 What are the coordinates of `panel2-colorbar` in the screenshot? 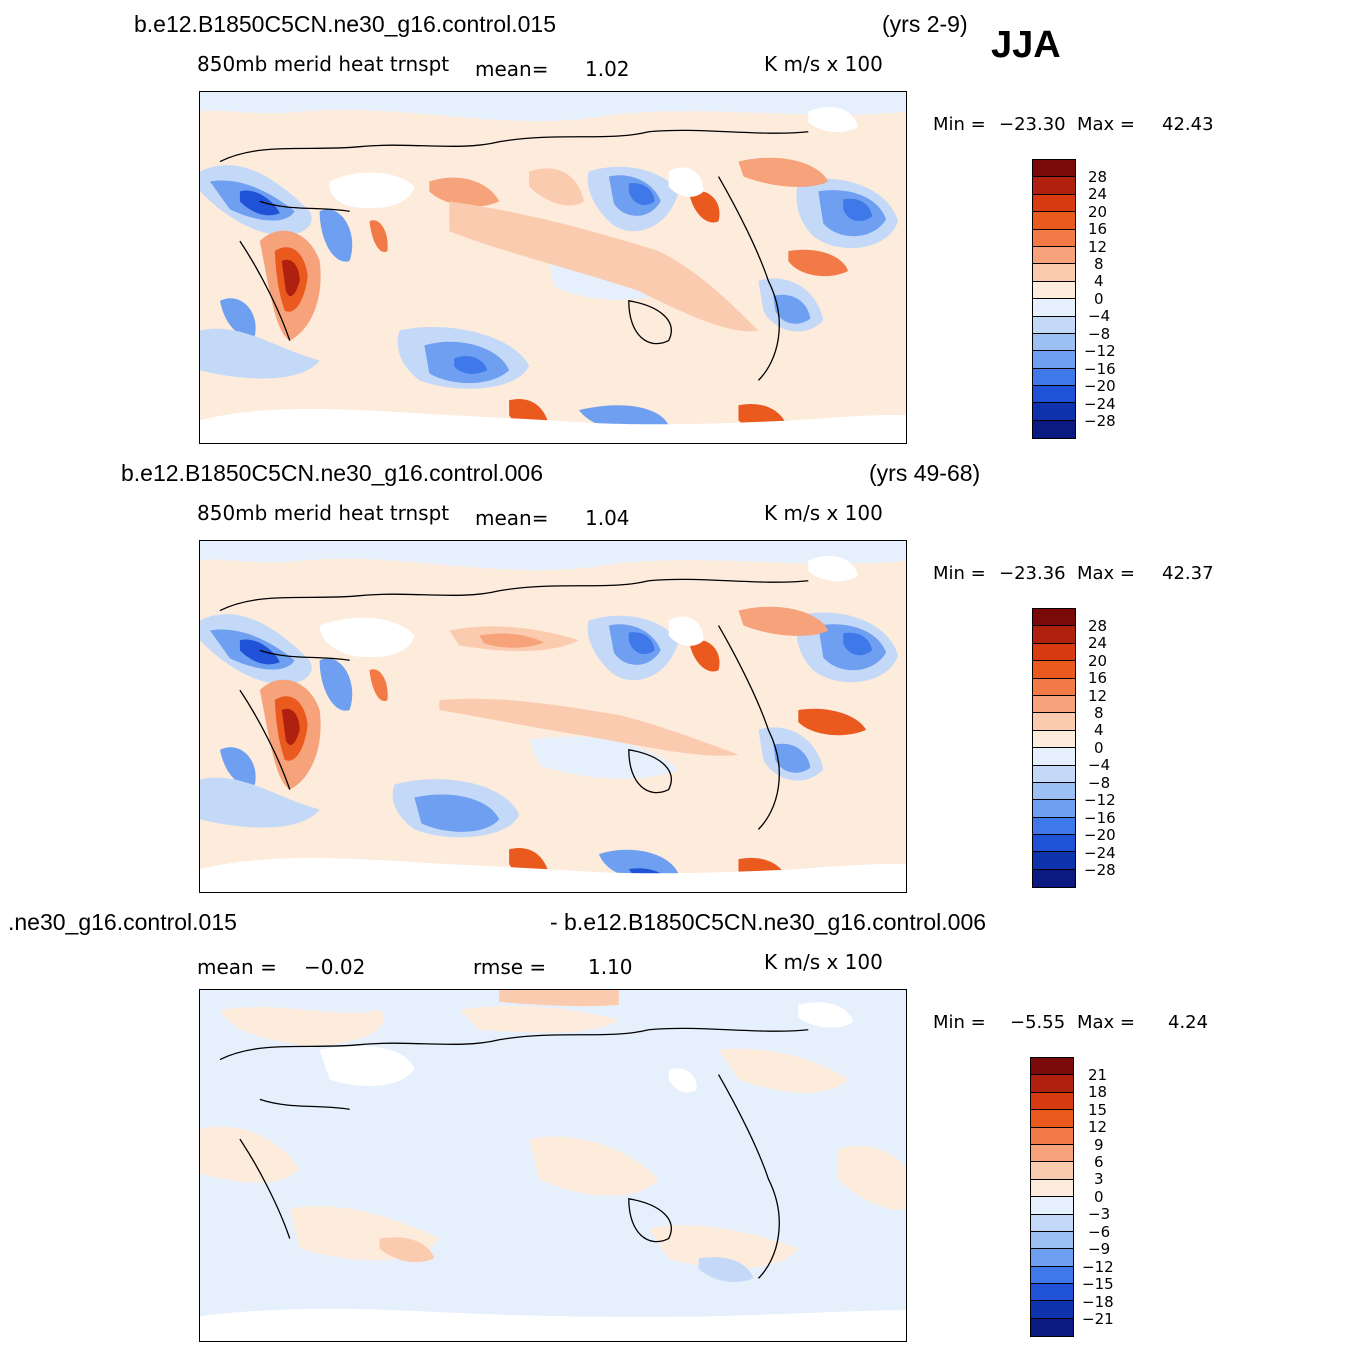 It's located at (1054, 748).